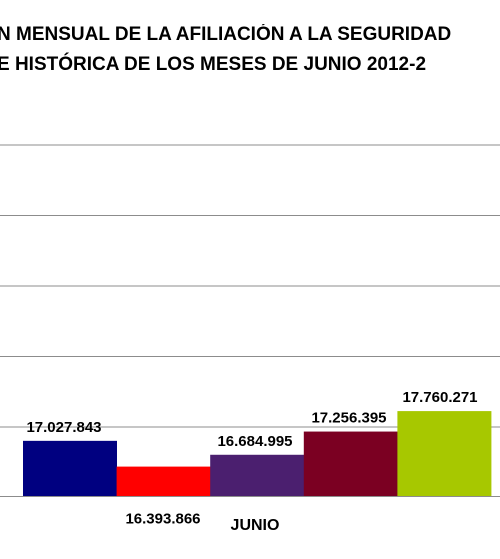 The height and width of the screenshot is (559, 500). I want to click on data-label-2: 16.393.866, so click(162, 519).